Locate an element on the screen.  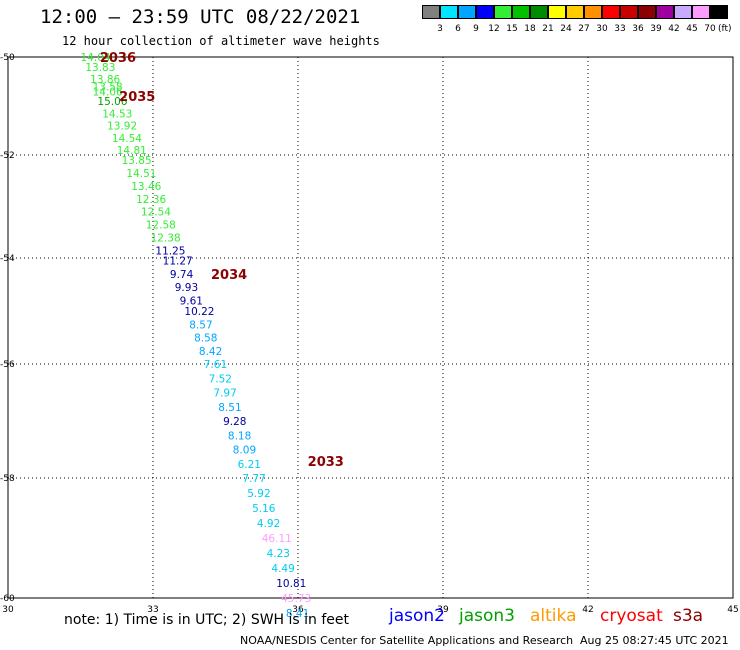
wave-height-label: 14.51 is located at coordinates (141, 174).